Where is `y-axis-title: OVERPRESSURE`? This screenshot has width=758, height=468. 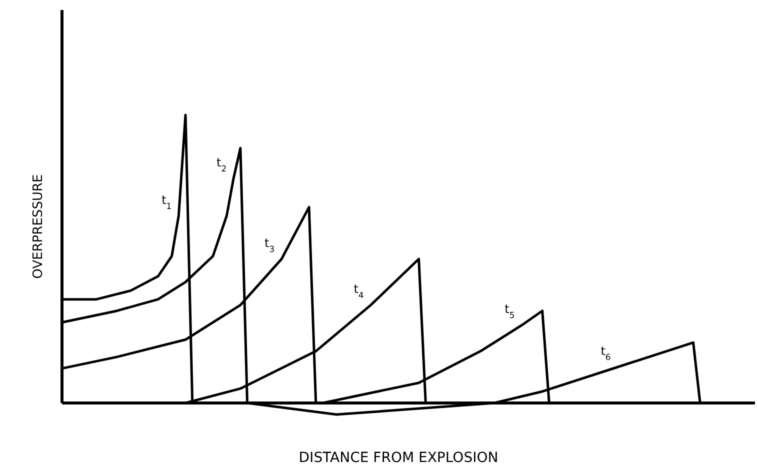 y-axis-title: OVERPRESSURE is located at coordinates (38, 226).